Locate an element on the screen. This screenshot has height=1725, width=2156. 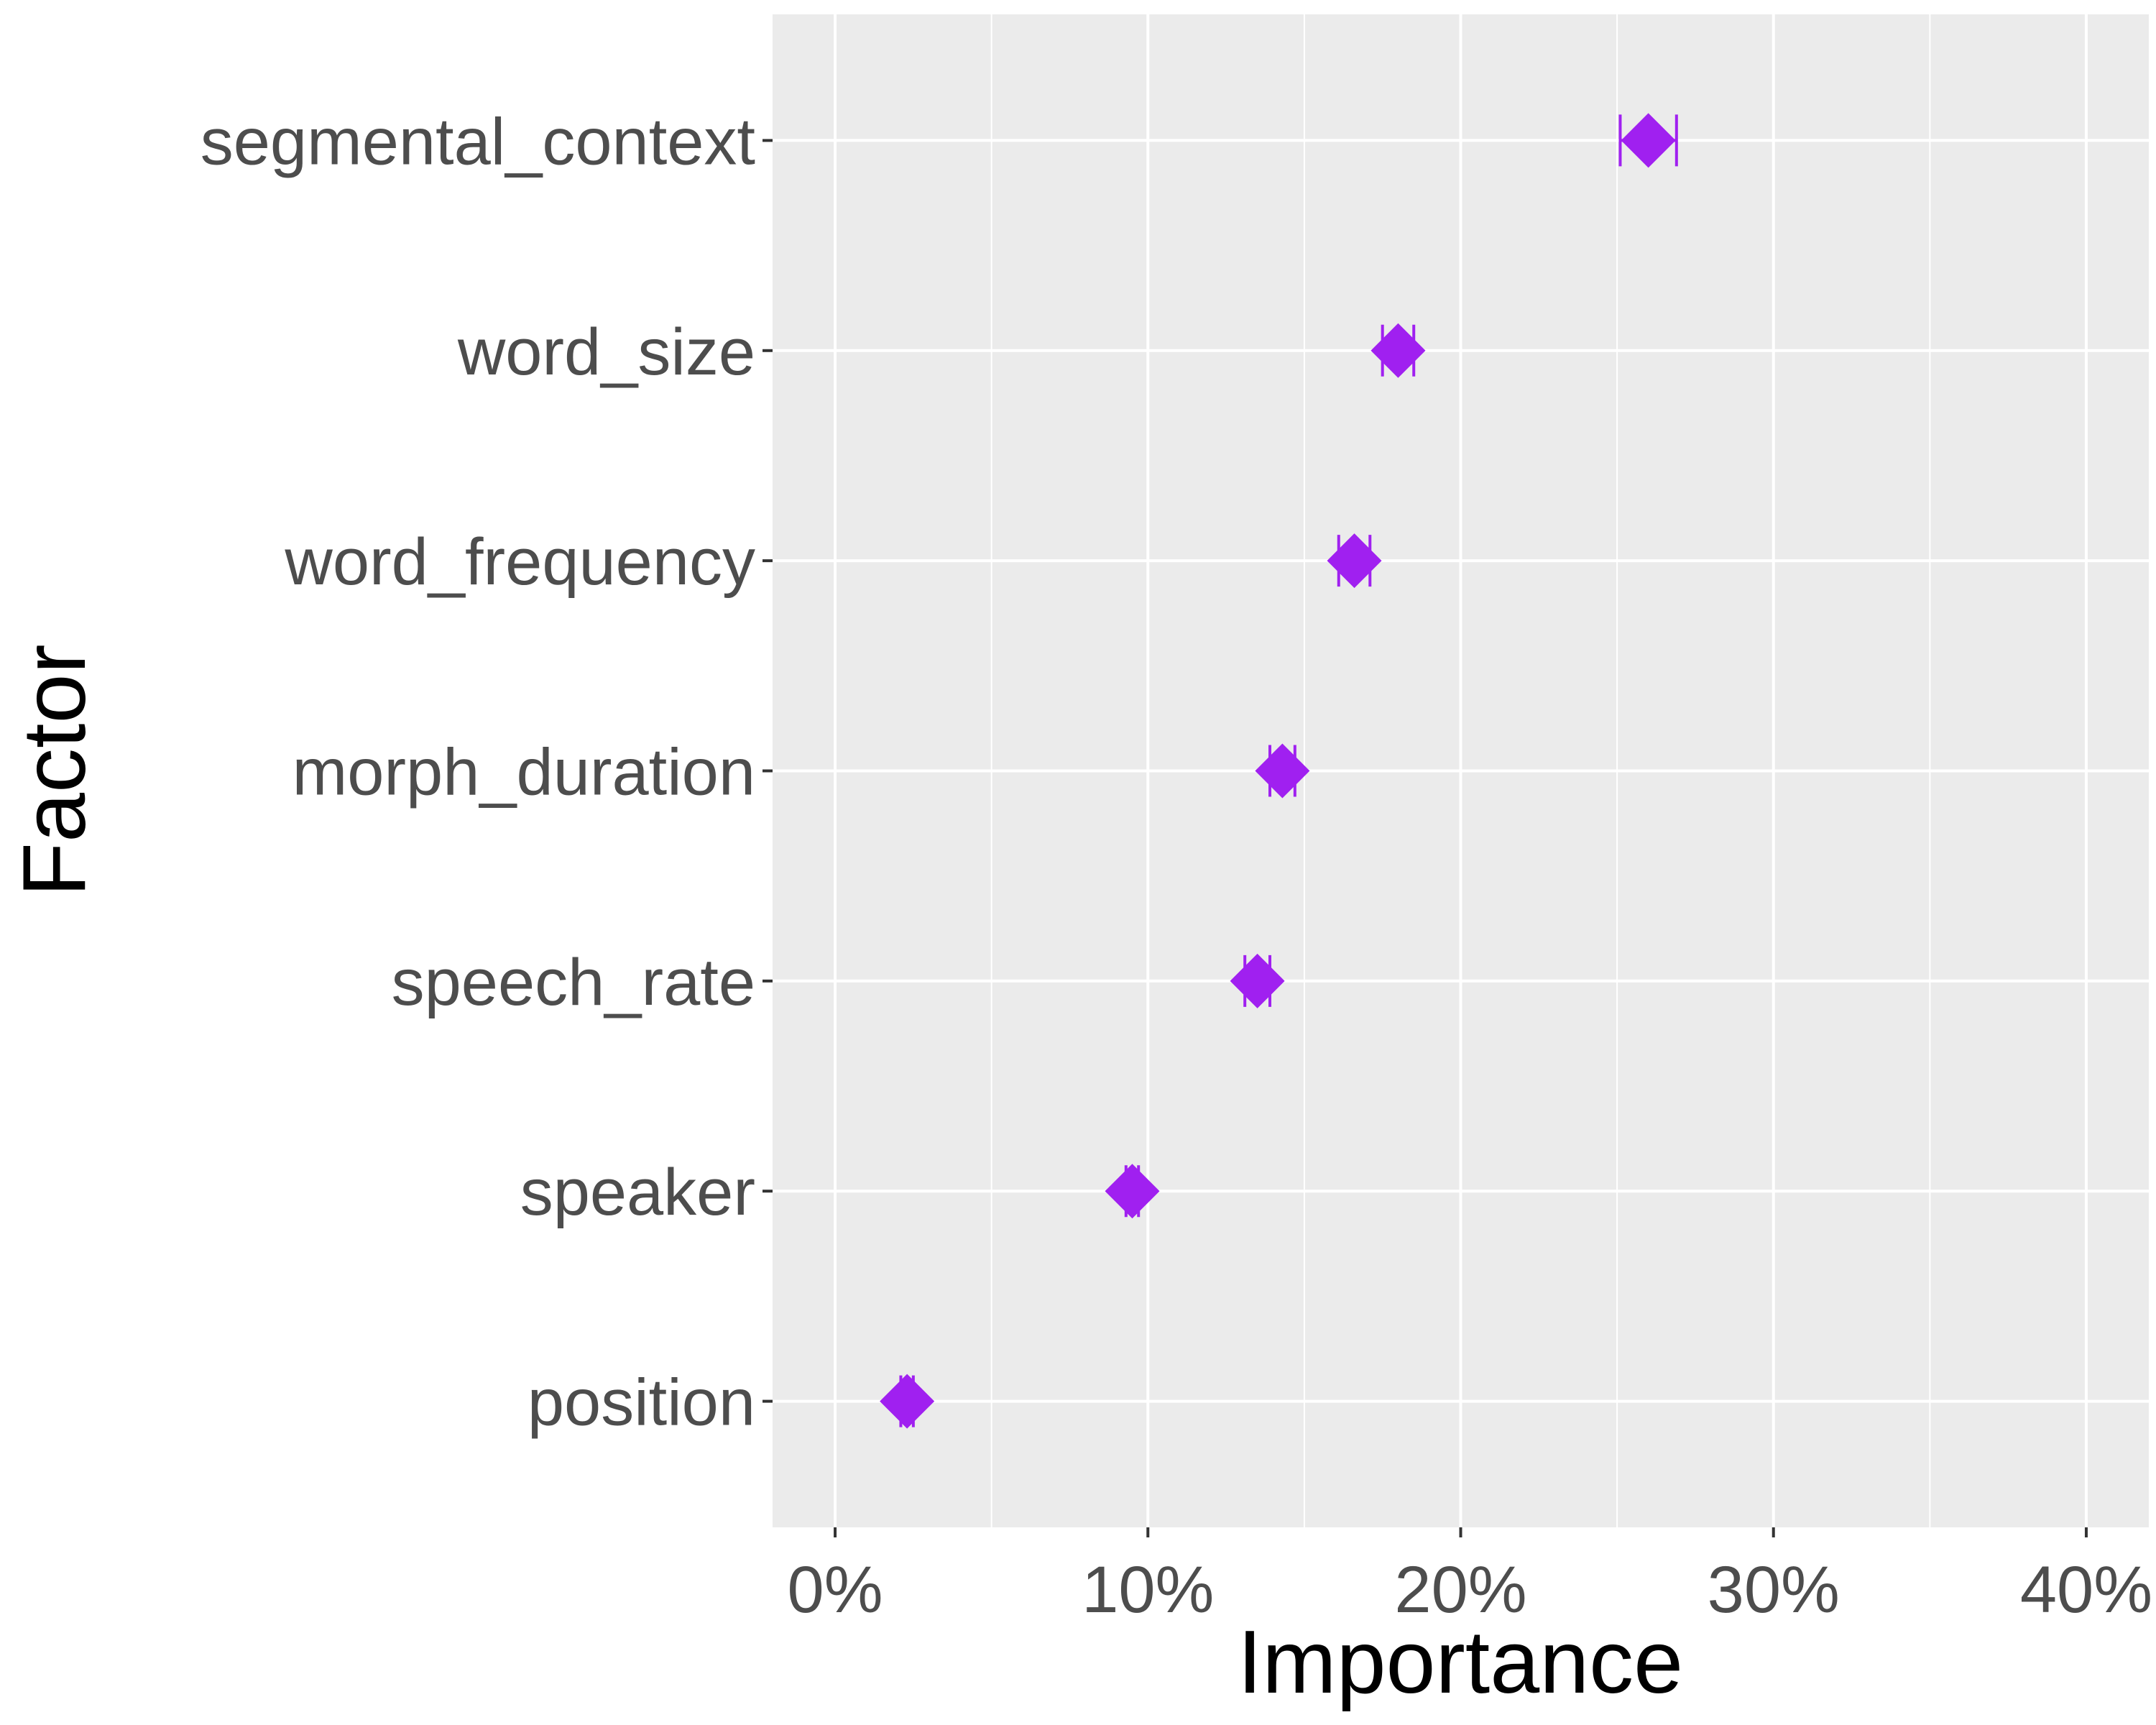
x-tick-label: 10% is located at coordinates (1148, 1590).